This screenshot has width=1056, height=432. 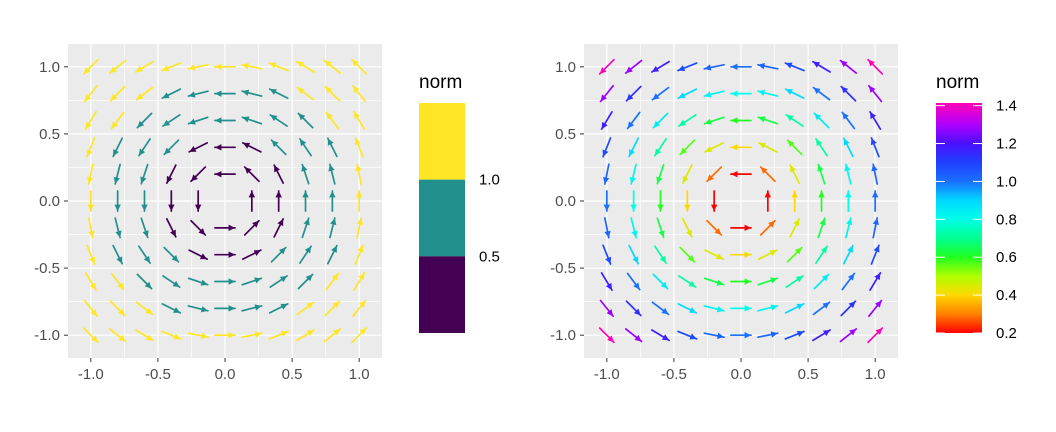 What do you see at coordinates (959, 218) in the screenshot?
I see `legend-colorbar` at bounding box center [959, 218].